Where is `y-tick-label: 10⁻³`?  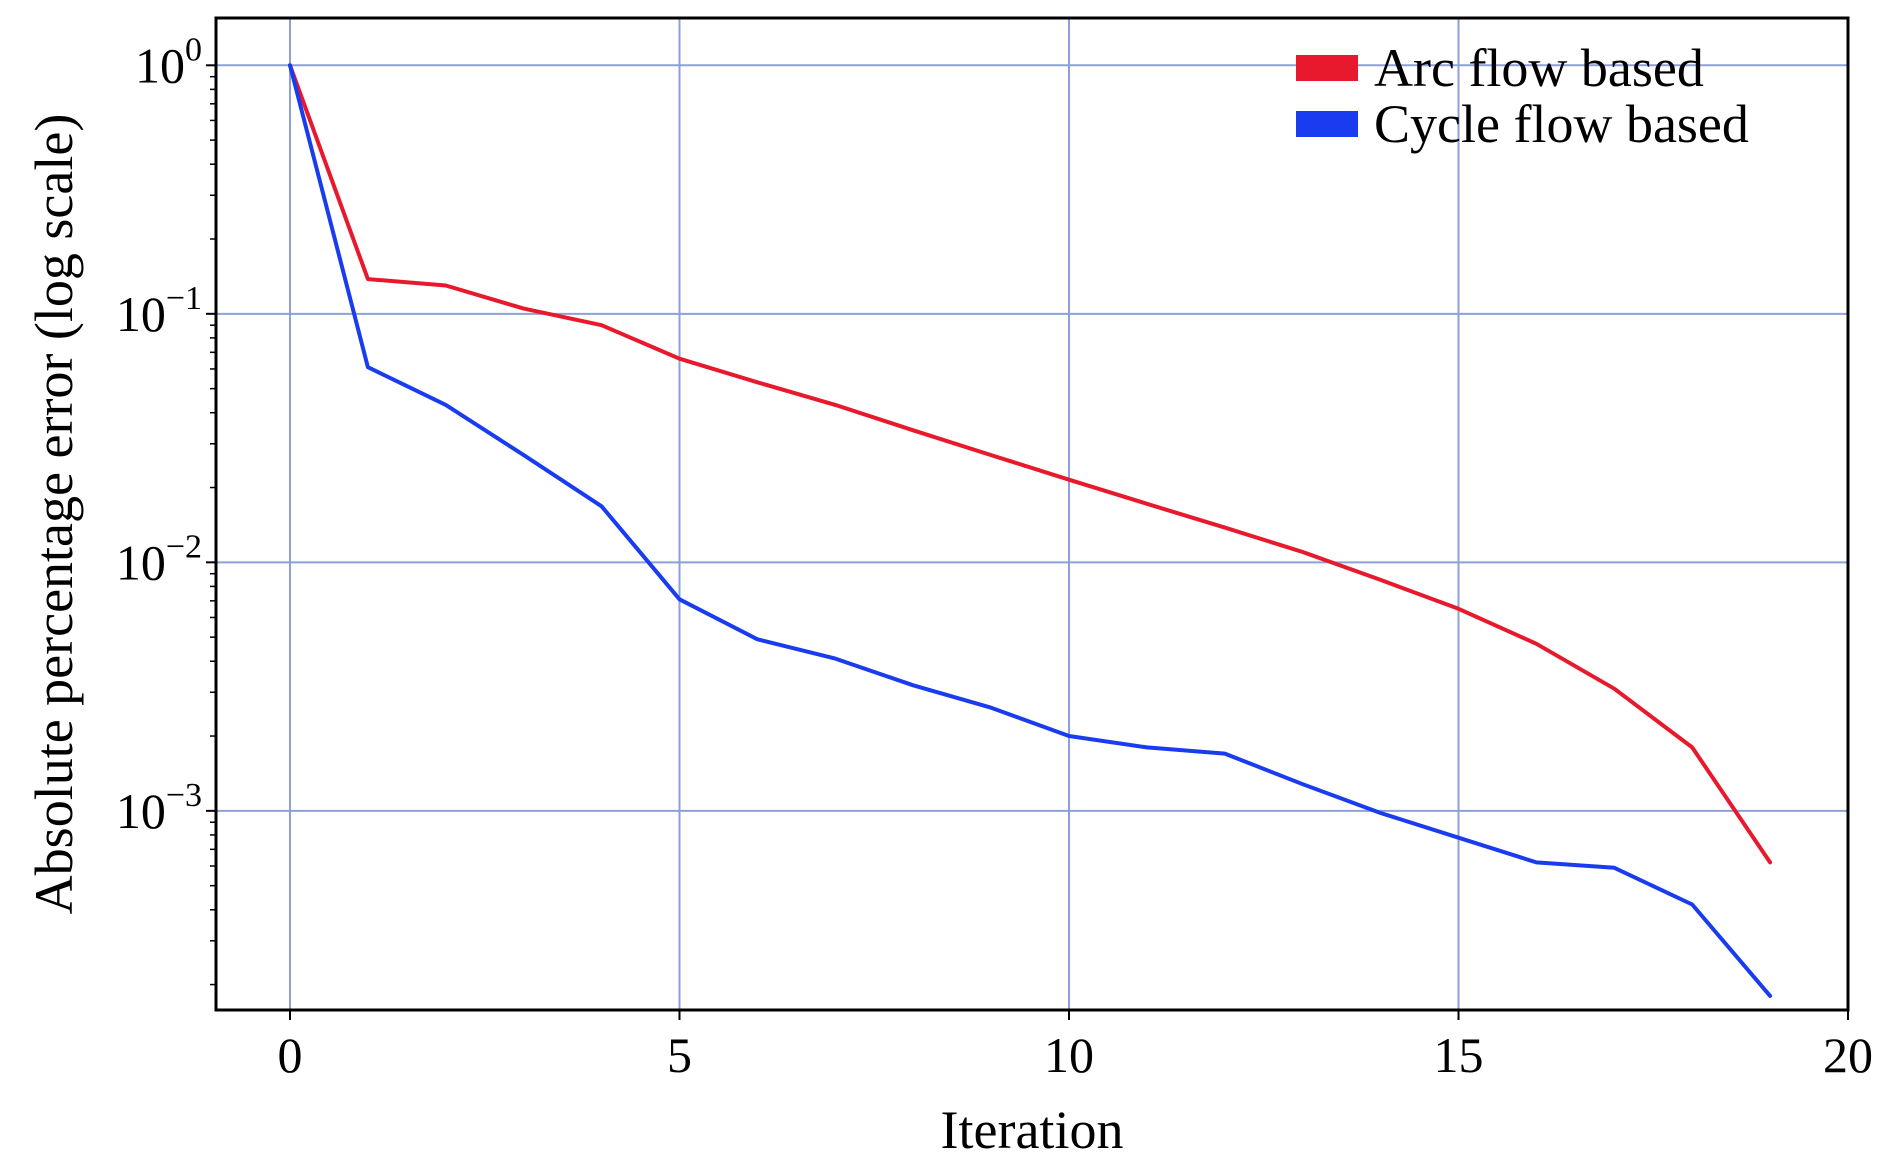 y-tick-label: 10⁻³ is located at coordinates (159, 808).